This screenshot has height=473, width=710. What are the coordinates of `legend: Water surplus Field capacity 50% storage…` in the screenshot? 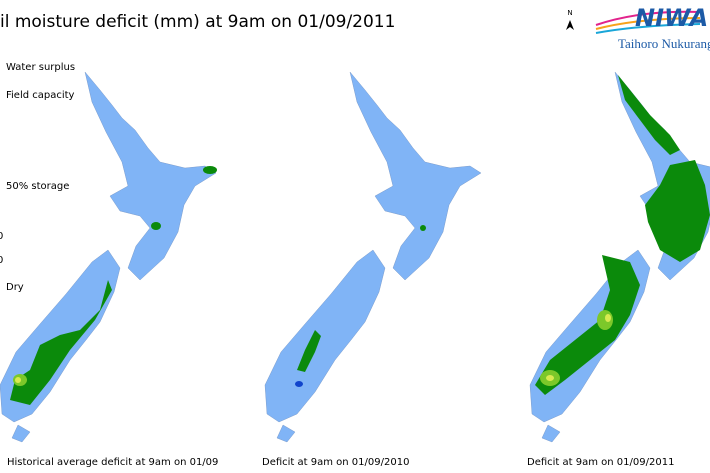 It's located at (37, 177).